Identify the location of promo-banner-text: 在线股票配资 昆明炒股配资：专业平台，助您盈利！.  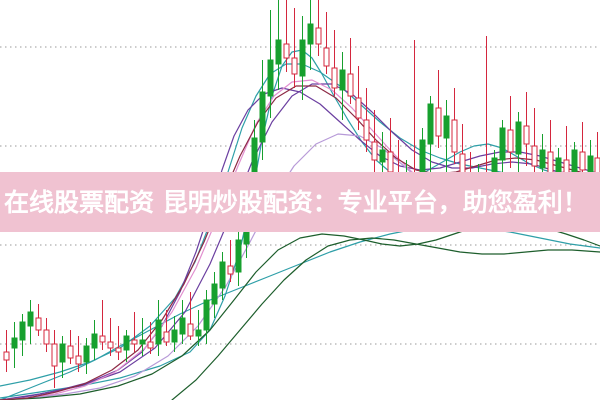
(296, 202).